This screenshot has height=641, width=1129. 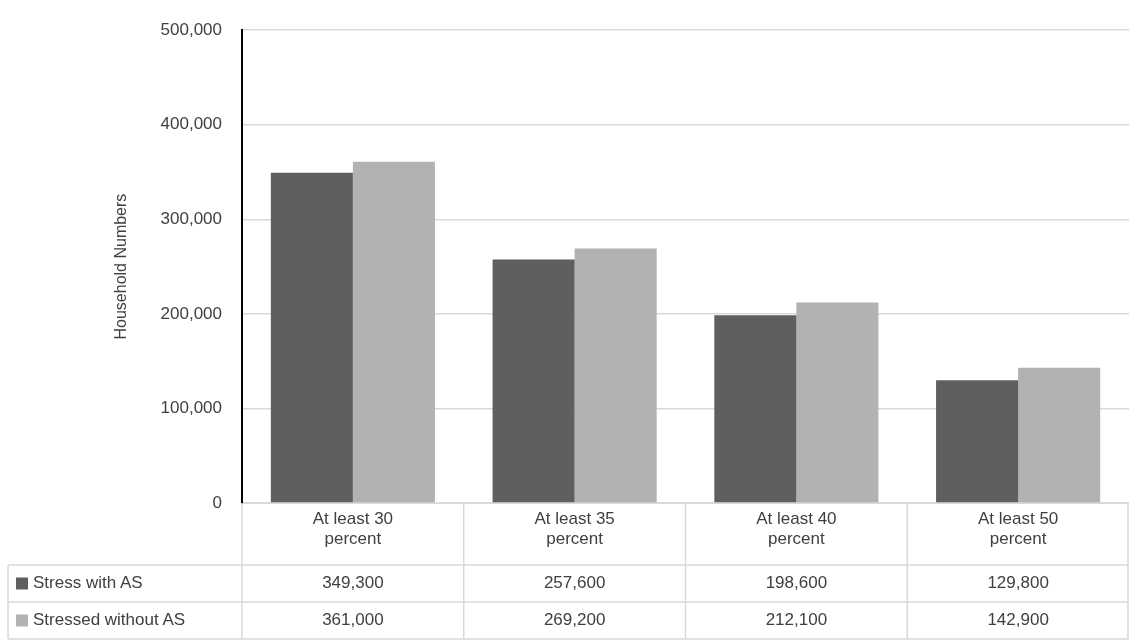 I want to click on y-tick-label: 400,000, so click(x=191, y=124).